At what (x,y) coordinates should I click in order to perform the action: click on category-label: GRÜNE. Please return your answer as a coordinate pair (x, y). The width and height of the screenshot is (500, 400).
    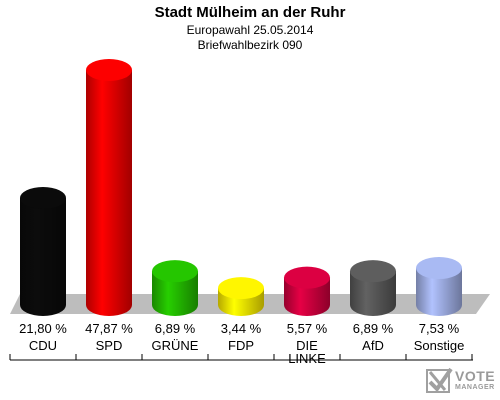
    Looking at the image, I should click on (175, 345).